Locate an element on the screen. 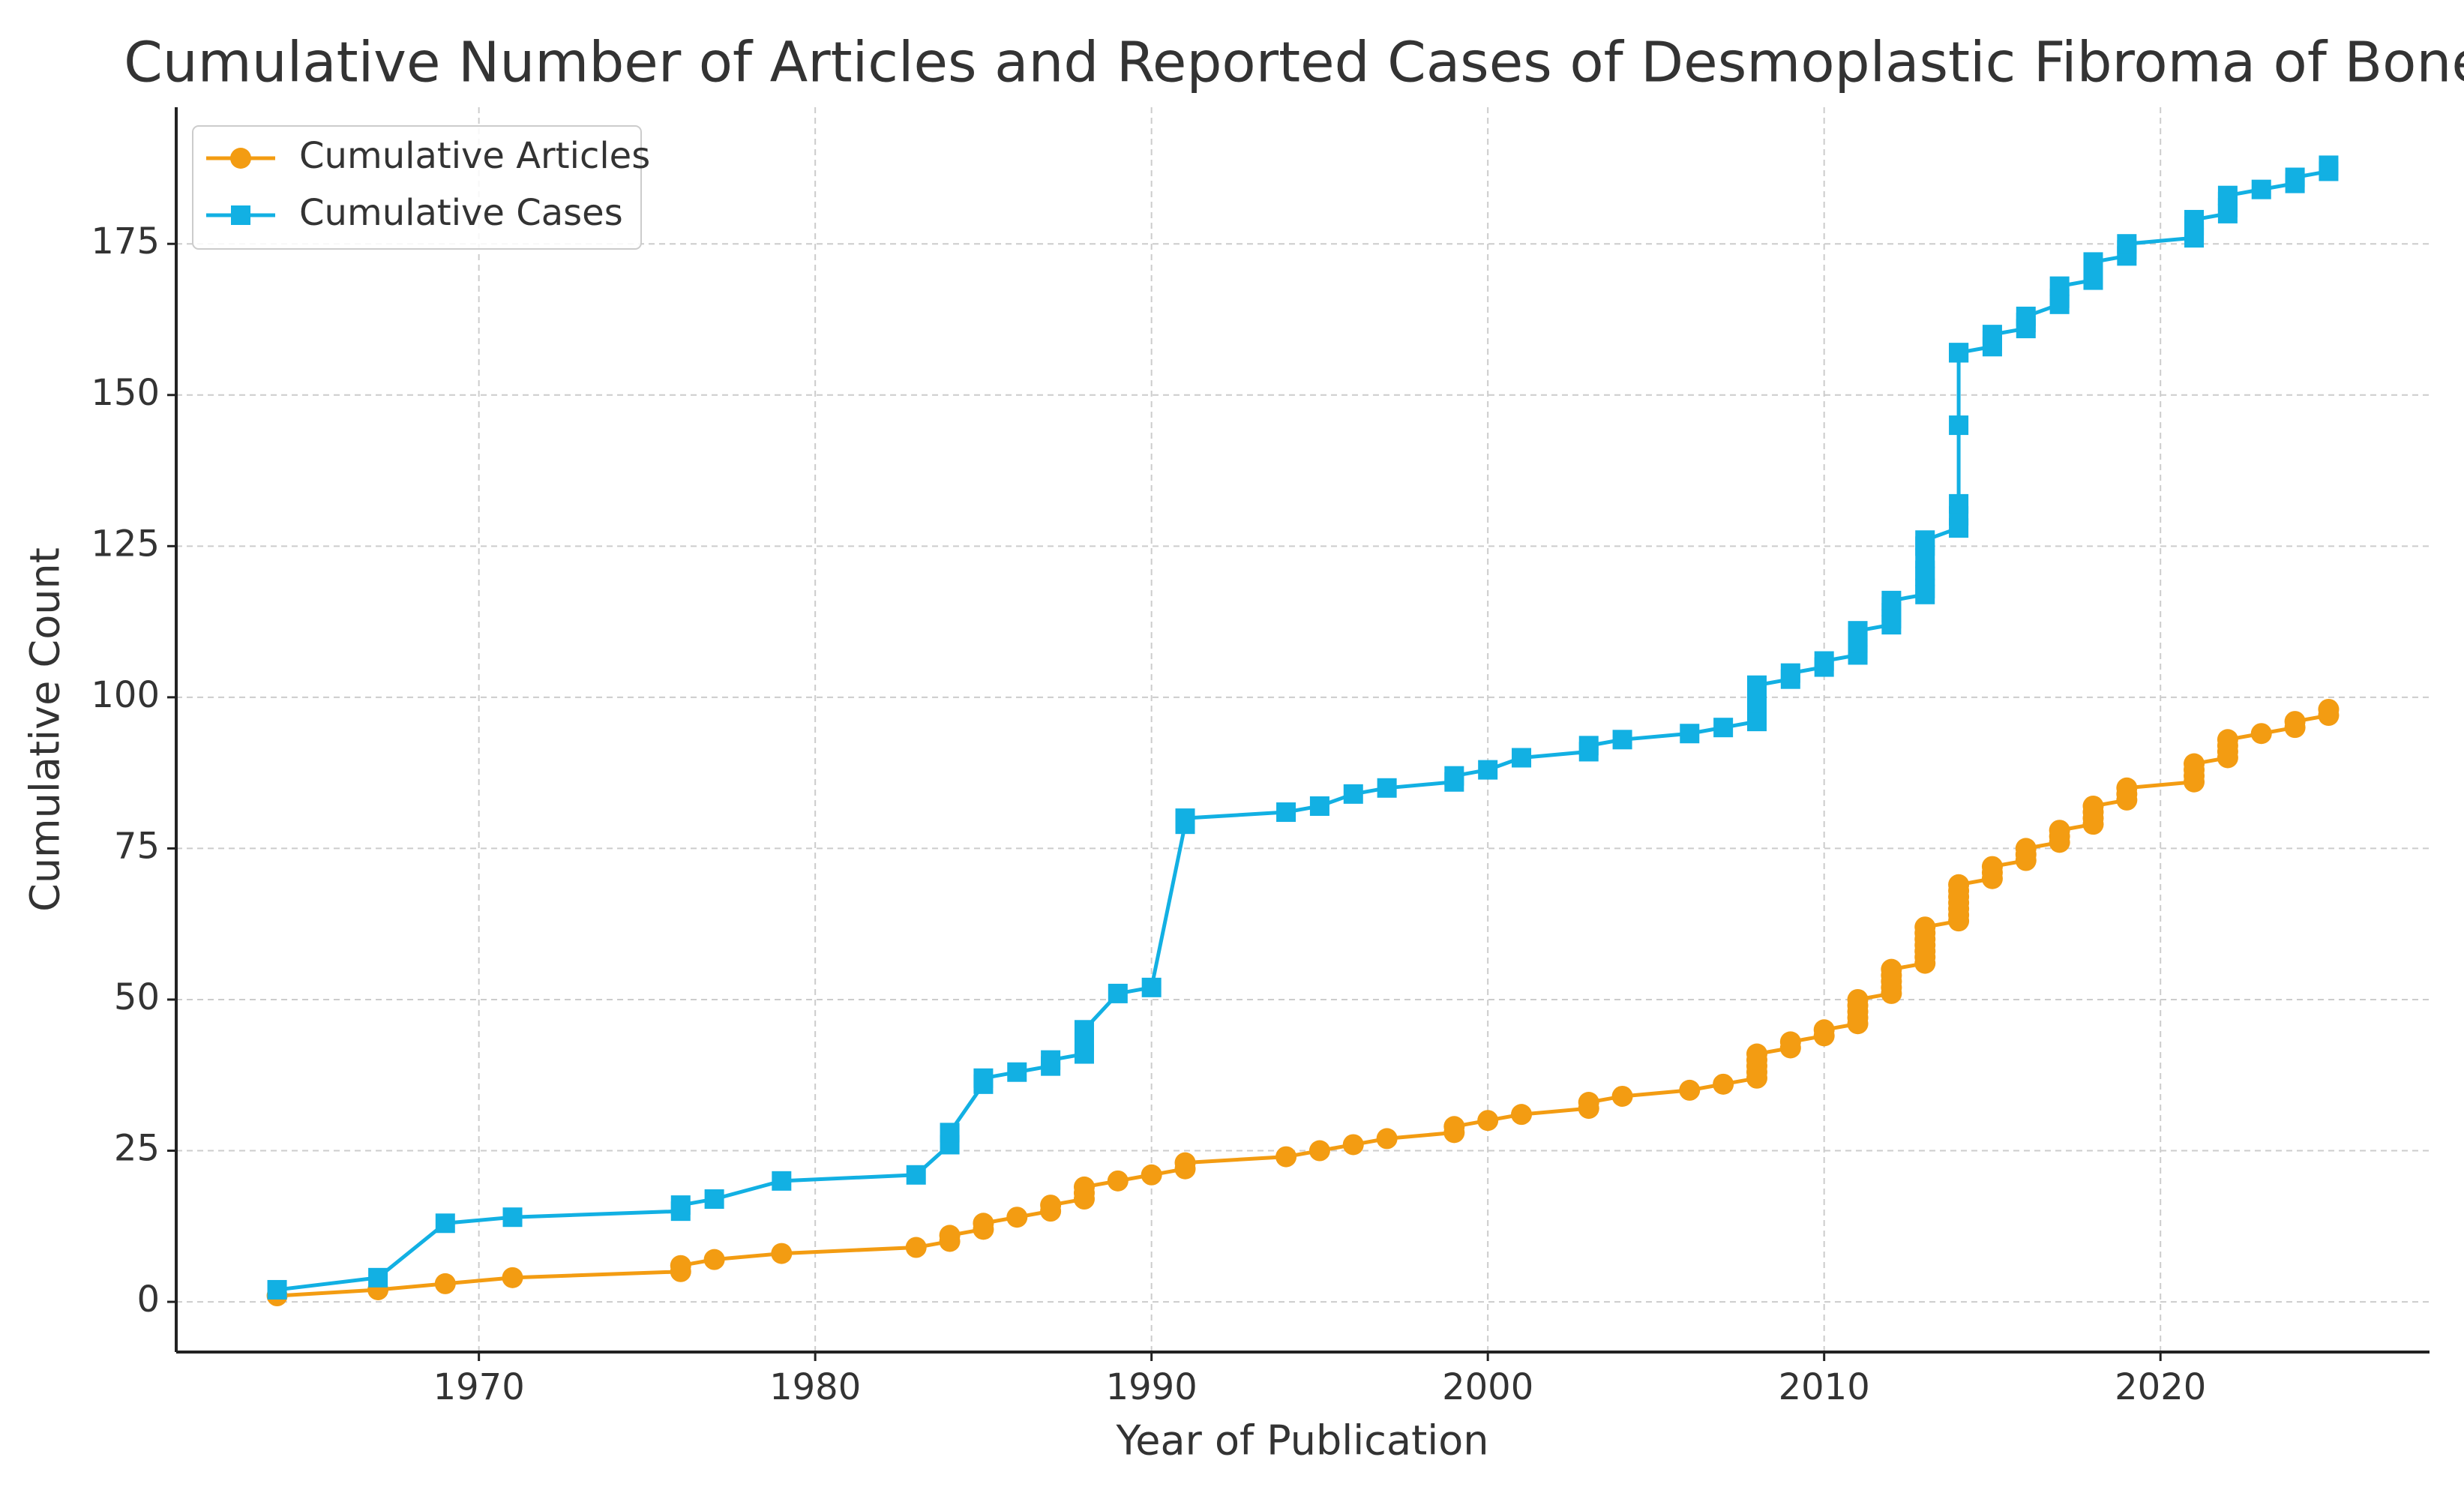  y-tick-label: 25 is located at coordinates (137, 1149).